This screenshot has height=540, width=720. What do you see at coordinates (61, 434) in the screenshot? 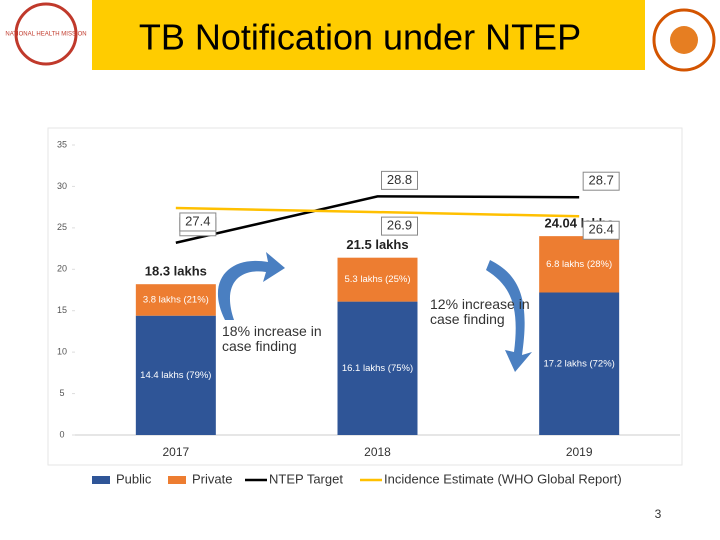
I see `y-tick-label: 0` at bounding box center [61, 434].